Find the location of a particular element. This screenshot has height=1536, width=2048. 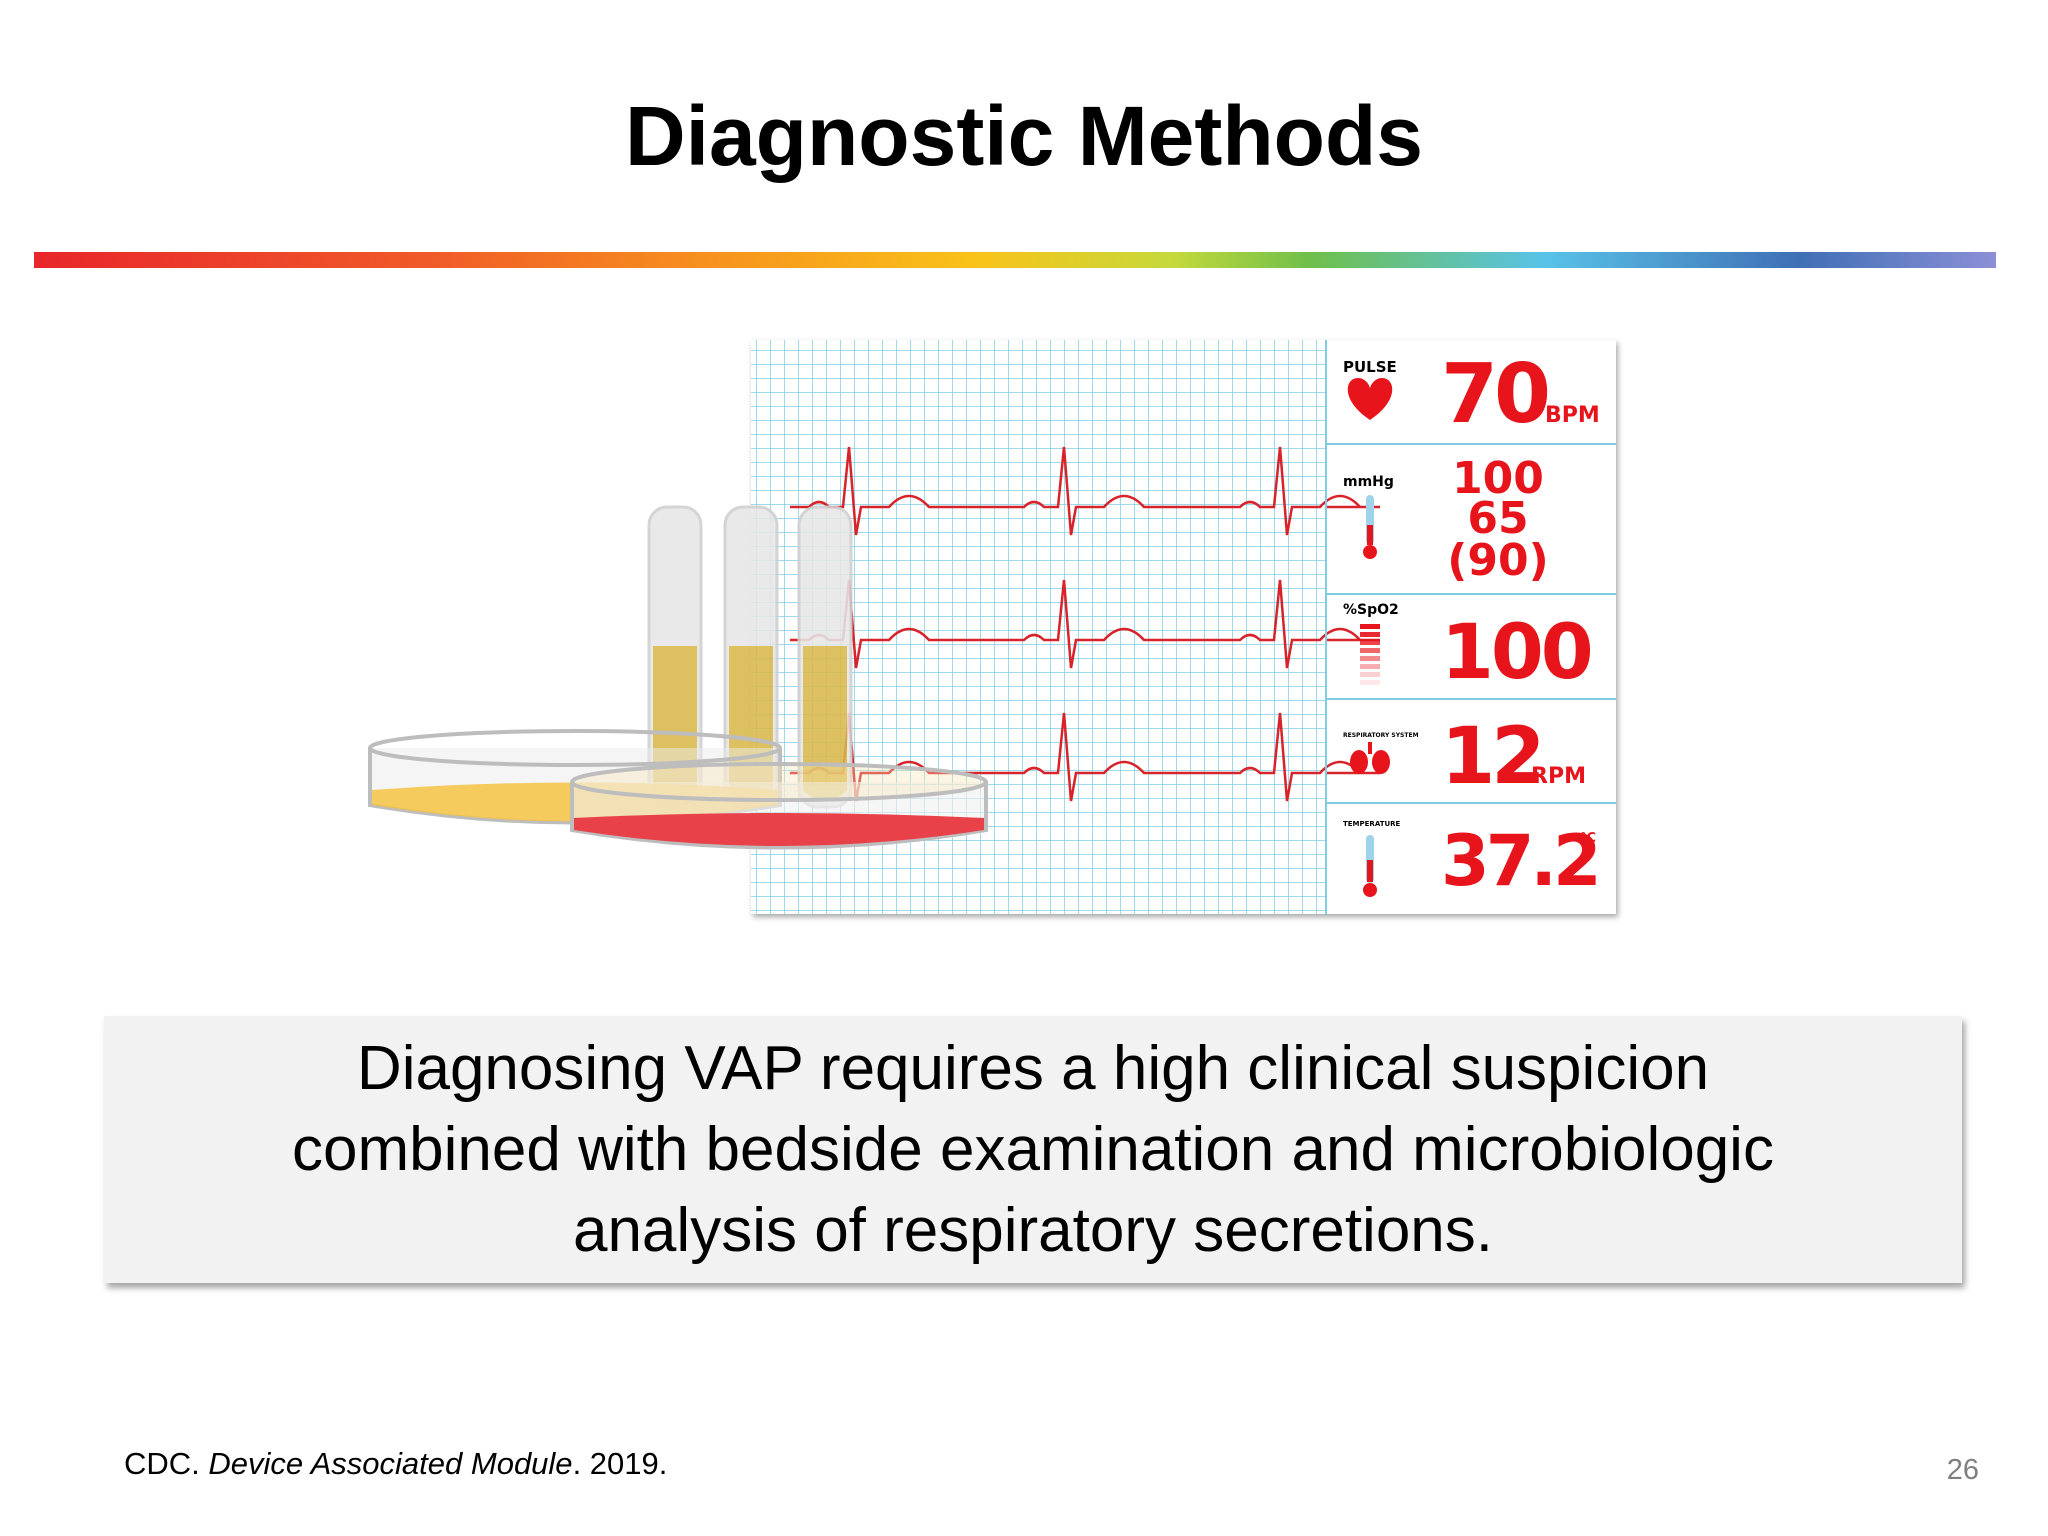

ecg-traces is located at coordinates (1085, 624).